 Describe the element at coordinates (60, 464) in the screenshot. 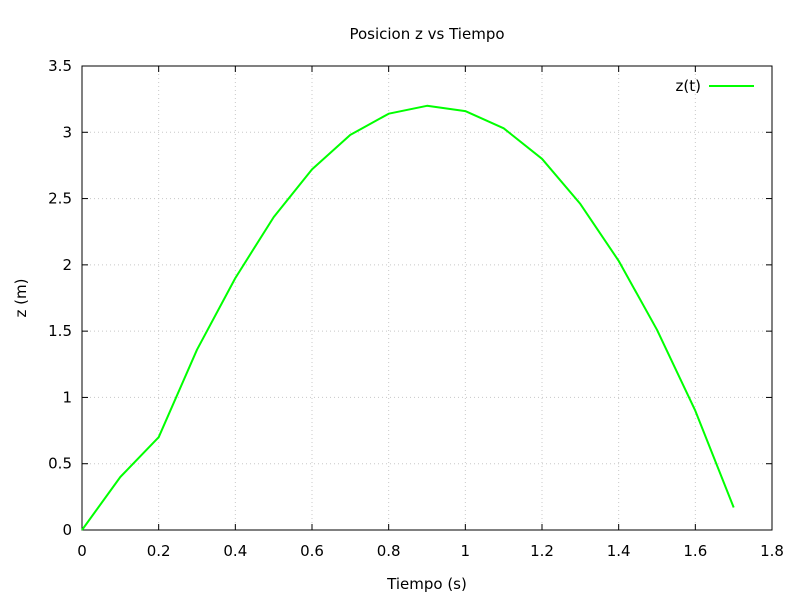

I see `y-tick-label: 0.5` at that location.